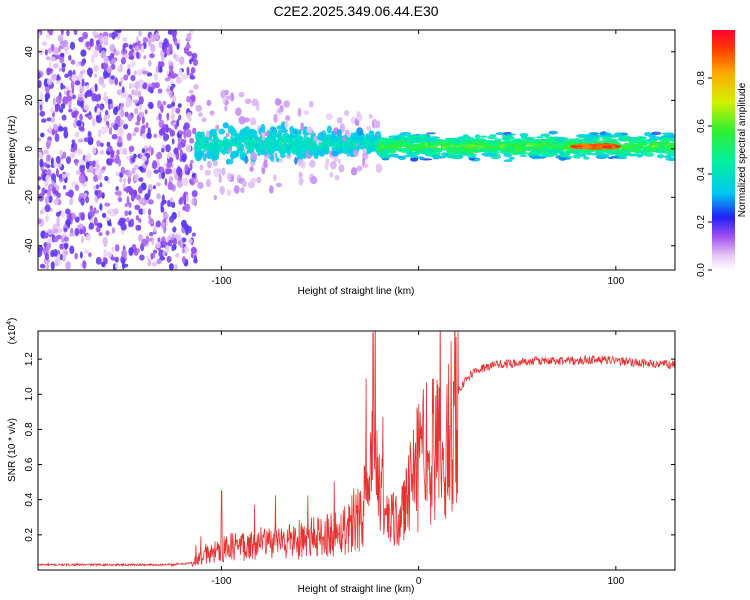 Image resolution: width=750 pixels, height=600 pixels. Describe the element at coordinates (615, 281) in the screenshot. I see `spectrogram-x-tick-label: 100` at that location.